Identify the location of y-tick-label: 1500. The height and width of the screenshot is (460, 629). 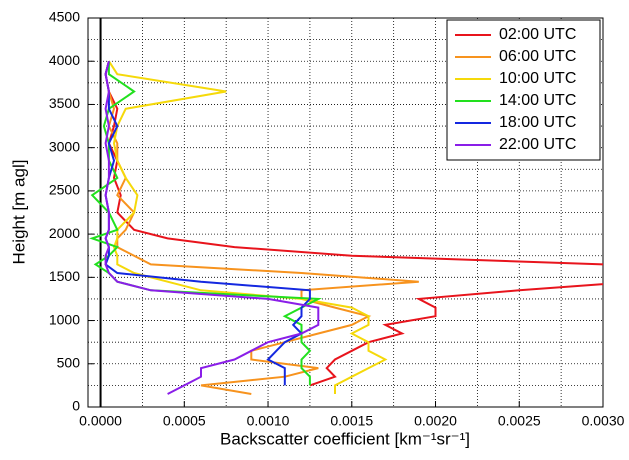
(64, 276).